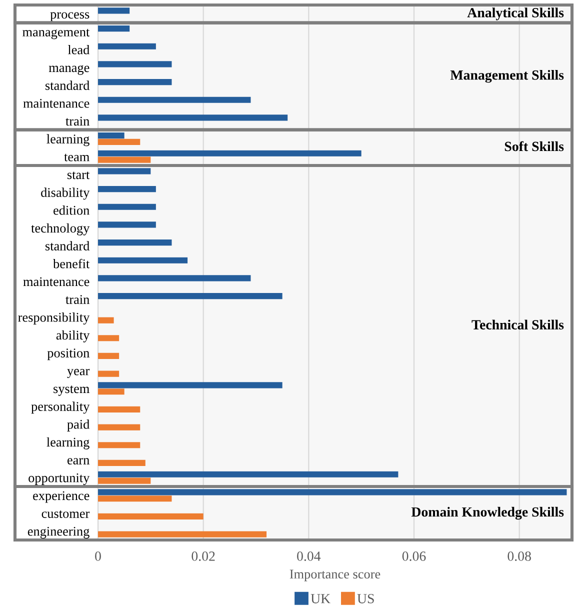 The width and height of the screenshot is (582, 610). I want to click on y-tick-label: edition, so click(72, 210).